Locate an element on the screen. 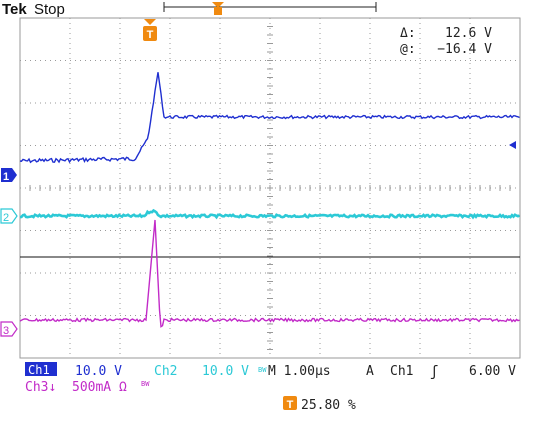 Image resolution: width=544 pixels, height=448 pixels. trigger-type-icon: A is located at coordinates (370, 371).